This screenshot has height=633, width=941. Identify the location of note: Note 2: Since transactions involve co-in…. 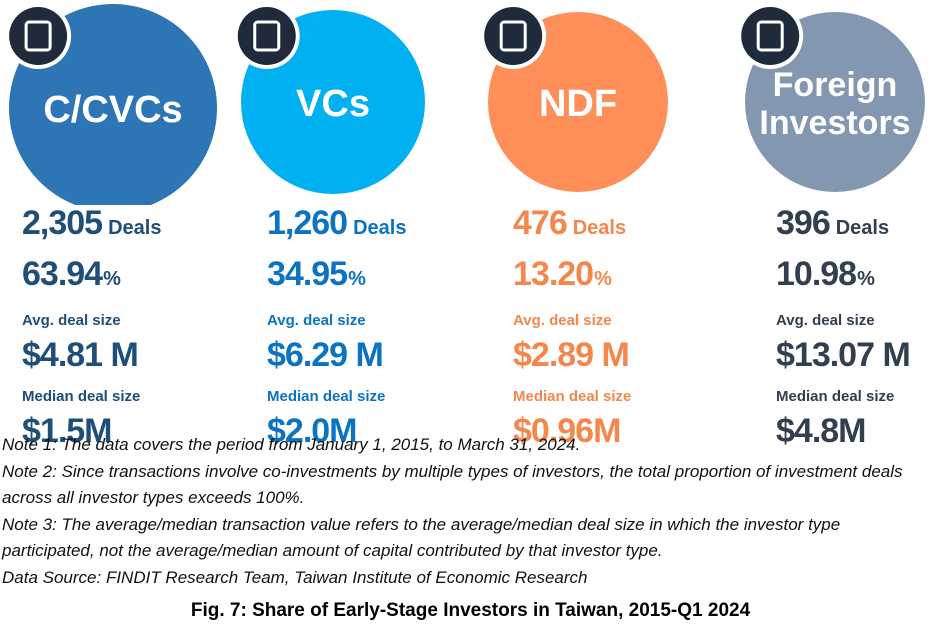
(452, 484).